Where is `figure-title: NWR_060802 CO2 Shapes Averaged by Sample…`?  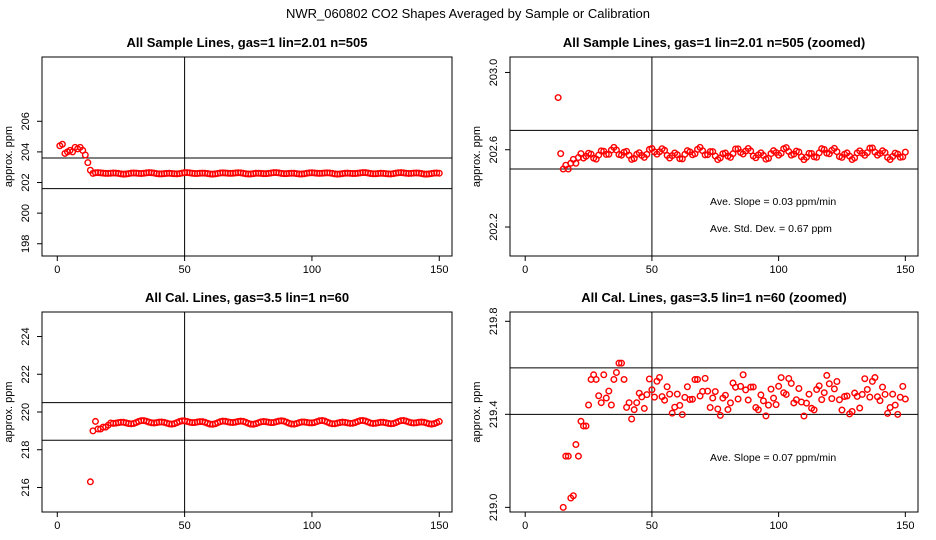
figure-title: NWR_060802 CO2 Shapes Averaged by Sample… is located at coordinates (468, 13).